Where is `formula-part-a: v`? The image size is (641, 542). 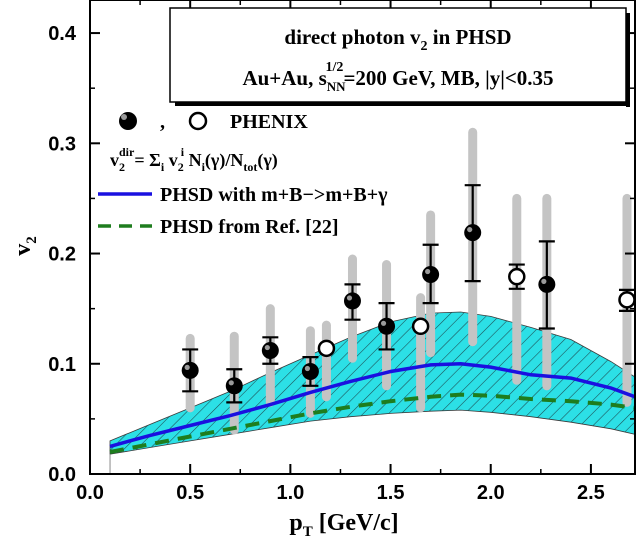 formula-part-a: v is located at coordinates (114, 160).